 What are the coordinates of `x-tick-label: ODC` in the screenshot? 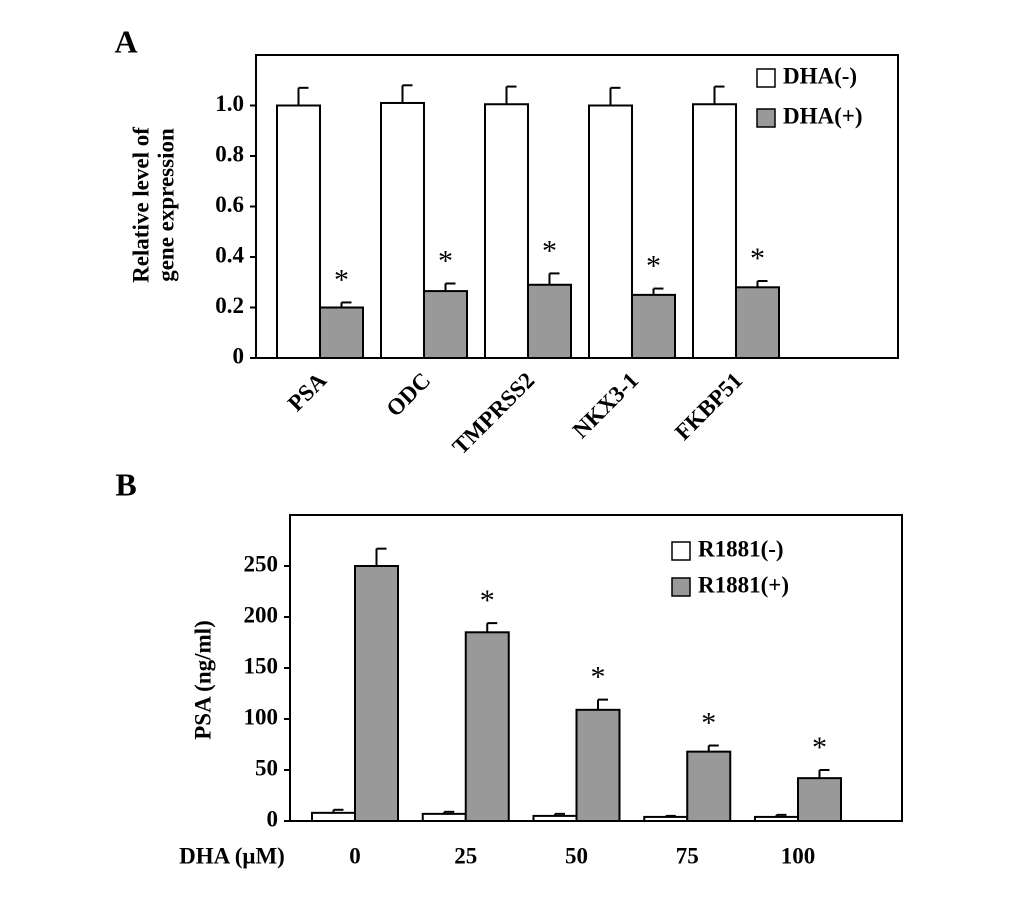 It's located at (408, 395).